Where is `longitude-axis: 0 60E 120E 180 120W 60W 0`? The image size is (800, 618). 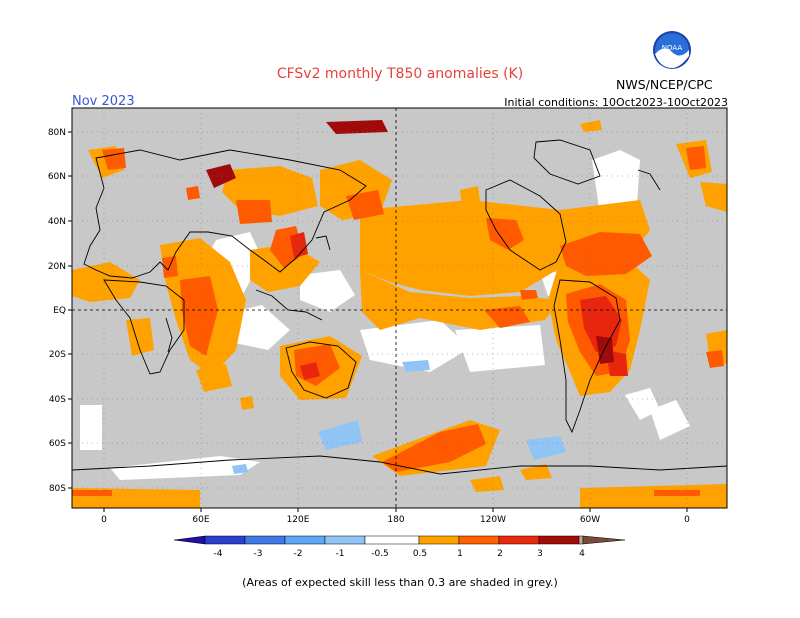
longitude-axis: 0 60E 120E 180 120W 60W 0 is located at coordinates (395, 516).